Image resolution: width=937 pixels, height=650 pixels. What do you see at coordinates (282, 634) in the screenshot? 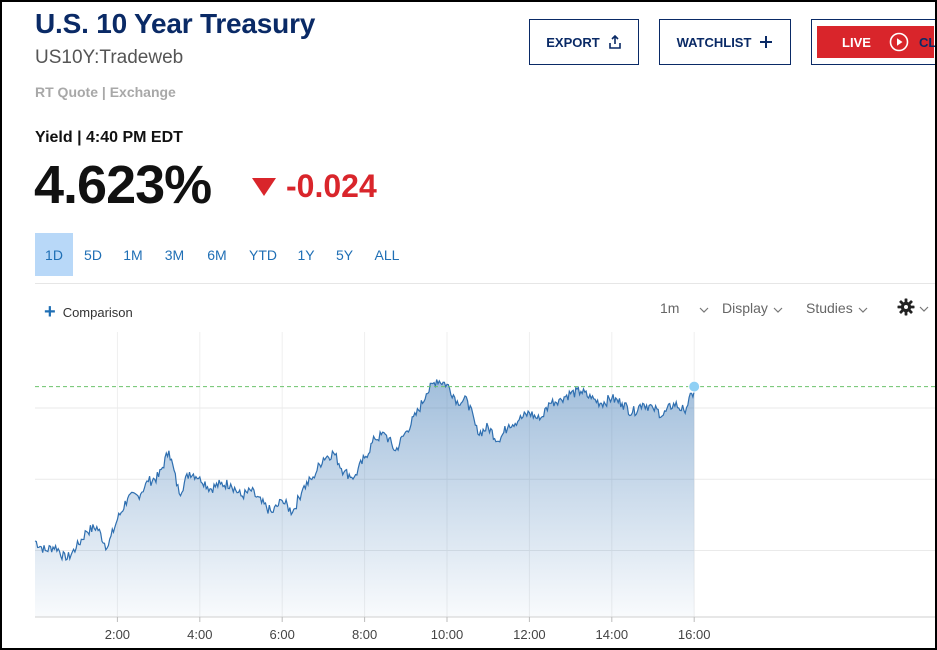
I see `x-tick-label: 6:00` at bounding box center [282, 634].